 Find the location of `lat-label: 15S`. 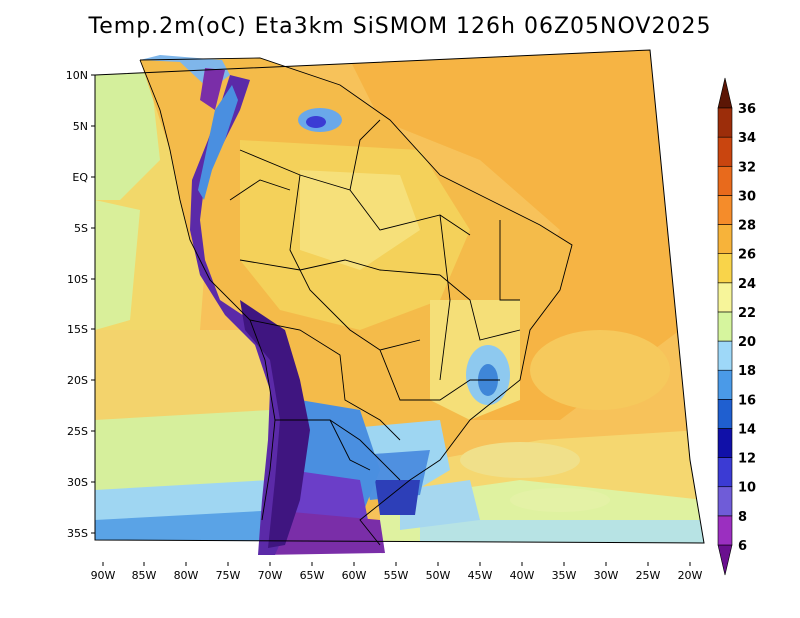

lat-label: 15S is located at coordinates (77, 329).